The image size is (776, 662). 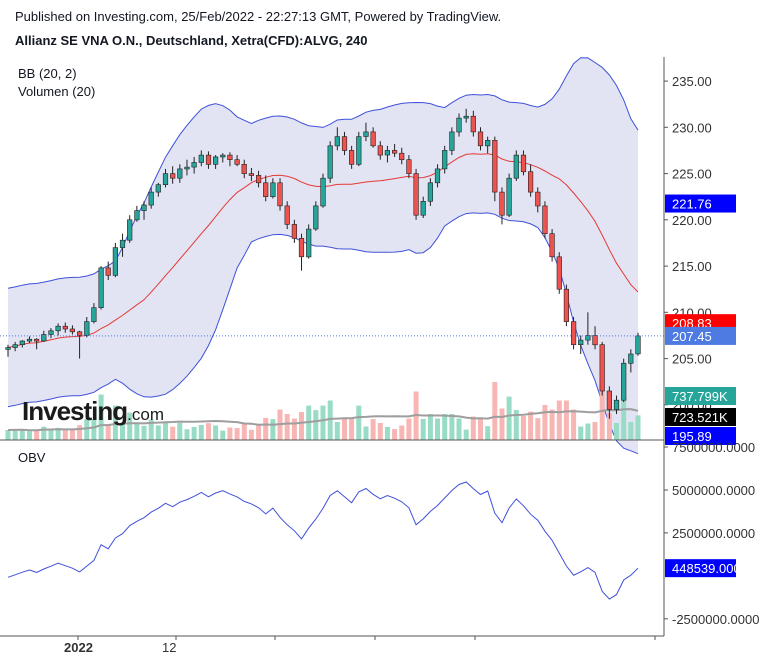 What do you see at coordinates (700, 417) in the screenshot?
I see `volume-badge: 723.521K` at bounding box center [700, 417].